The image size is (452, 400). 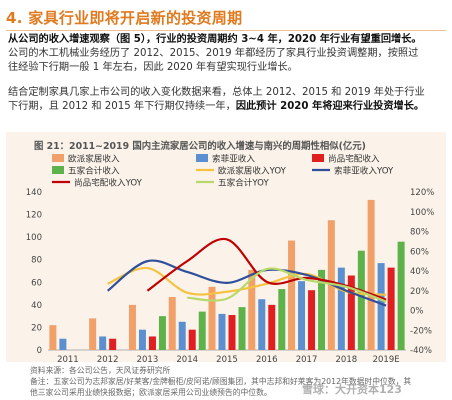 What do you see at coordinates (34, 238) in the screenshot?
I see `y-tick-label: 100` at bounding box center [34, 238].